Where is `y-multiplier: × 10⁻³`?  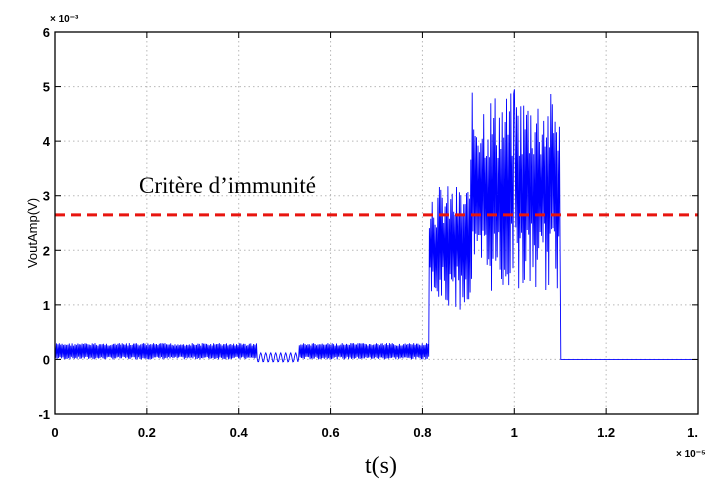
y-multiplier: × 10⁻³ is located at coordinates (64, 19).